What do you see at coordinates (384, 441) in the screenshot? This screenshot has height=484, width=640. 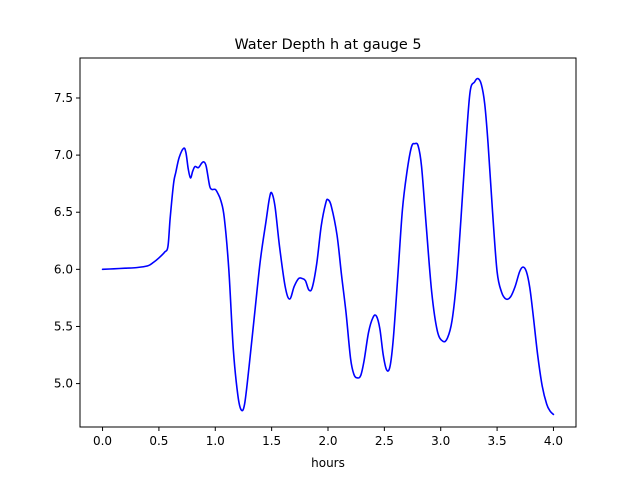 I see `x-tick-label: 2.5` at bounding box center [384, 441].